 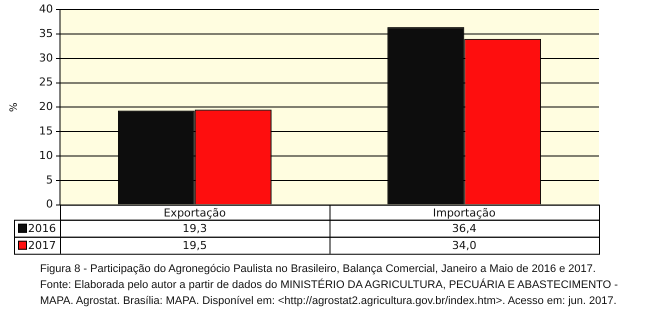 What do you see at coordinates (45, 57) in the screenshot?
I see `y-tick-label: 30` at bounding box center [45, 57].